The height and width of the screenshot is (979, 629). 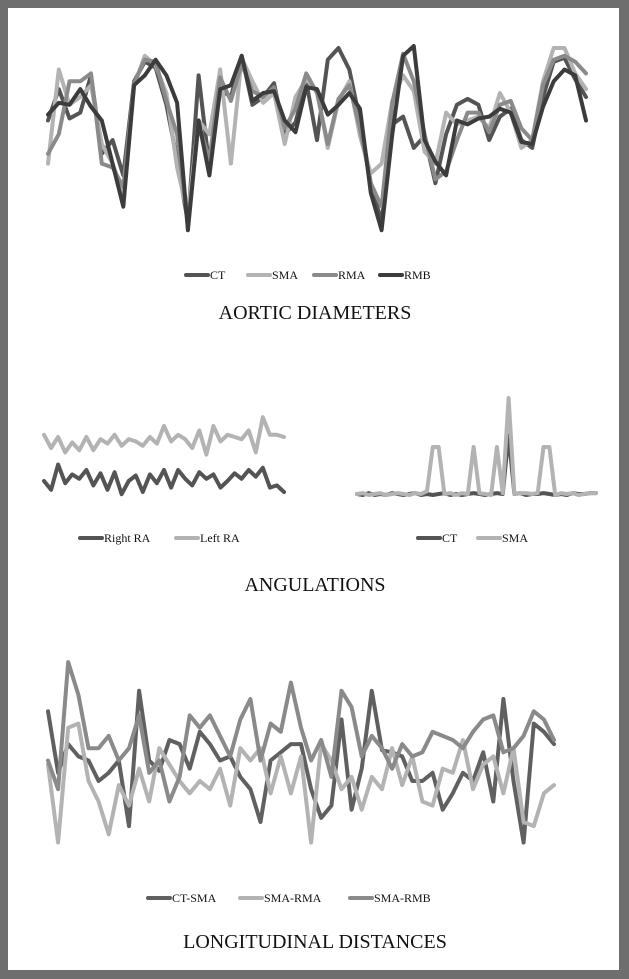 What do you see at coordinates (164, 479) in the screenshot?
I see `angulations-left-series-right-ra` at bounding box center [164, 479].